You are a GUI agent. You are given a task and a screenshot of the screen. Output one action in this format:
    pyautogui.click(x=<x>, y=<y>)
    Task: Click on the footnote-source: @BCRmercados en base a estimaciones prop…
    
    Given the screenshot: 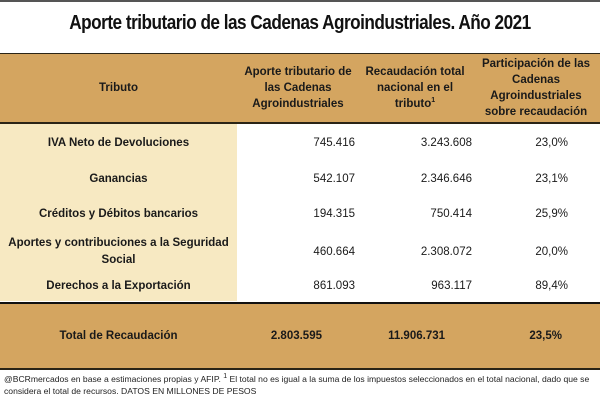 What is the action you would take?
    pyautogui.click(x=112, y=379)
    